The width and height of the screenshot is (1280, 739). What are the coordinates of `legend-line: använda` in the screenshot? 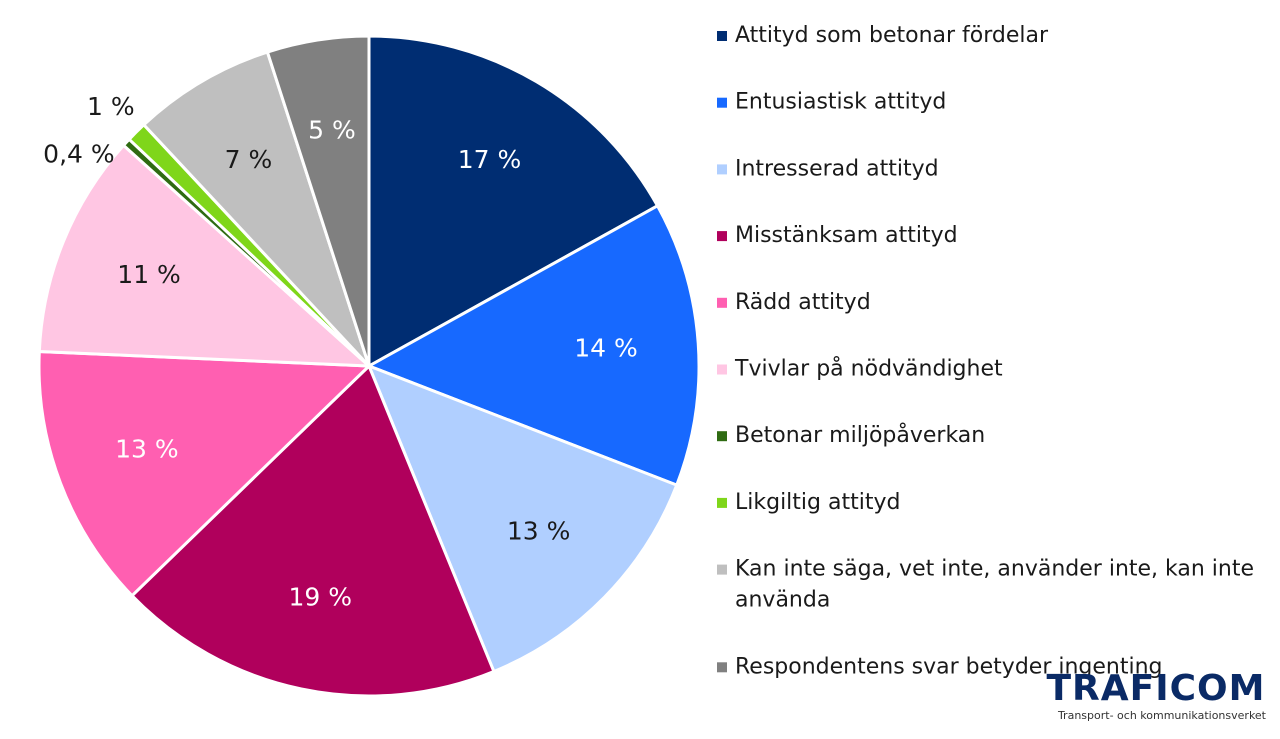 It's located at (782, 600).